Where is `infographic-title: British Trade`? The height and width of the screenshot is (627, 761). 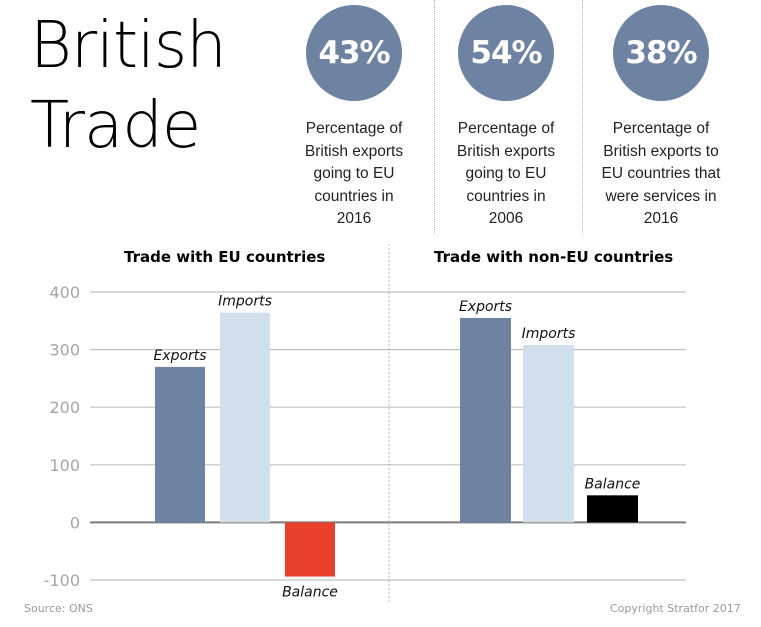 infographic-title: British Trade is located at coordinates (128, 86).